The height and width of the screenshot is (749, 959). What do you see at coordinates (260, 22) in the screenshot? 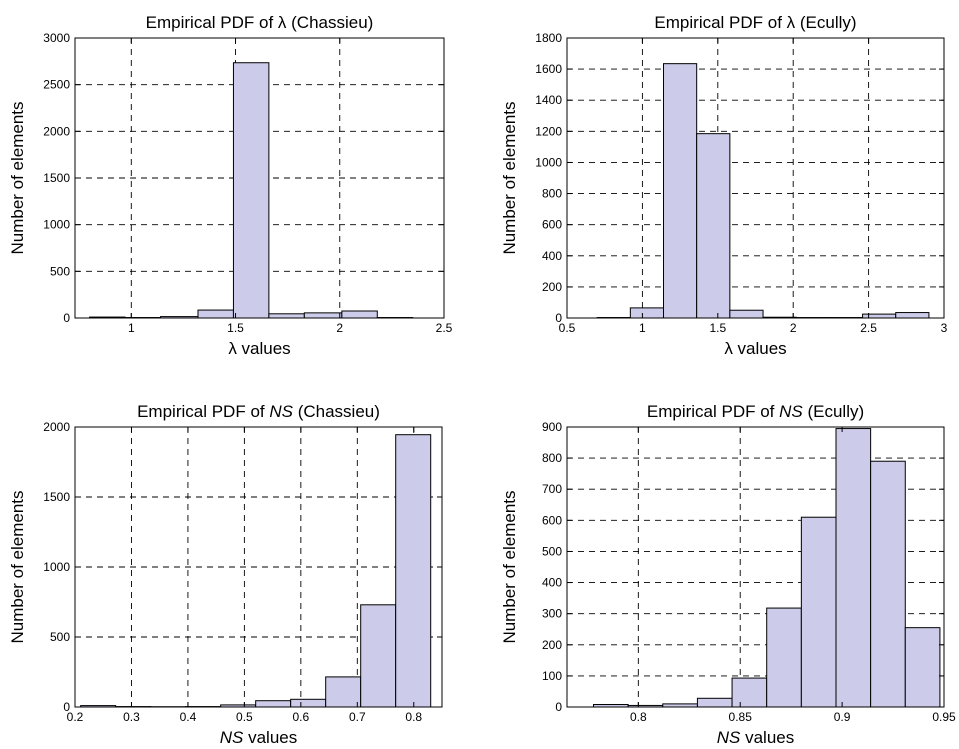
I see `chart-title: Empirical PDF of λ (Chassieu)` at bounding box center [260, 22].